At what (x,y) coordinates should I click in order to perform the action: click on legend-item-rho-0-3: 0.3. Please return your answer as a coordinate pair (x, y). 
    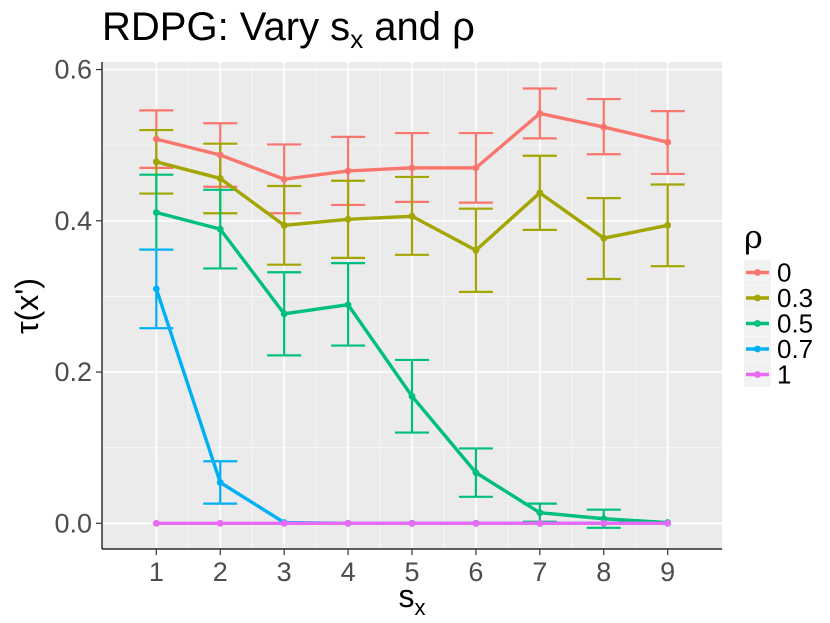
    Looking at the image, I should click on (778, 298).